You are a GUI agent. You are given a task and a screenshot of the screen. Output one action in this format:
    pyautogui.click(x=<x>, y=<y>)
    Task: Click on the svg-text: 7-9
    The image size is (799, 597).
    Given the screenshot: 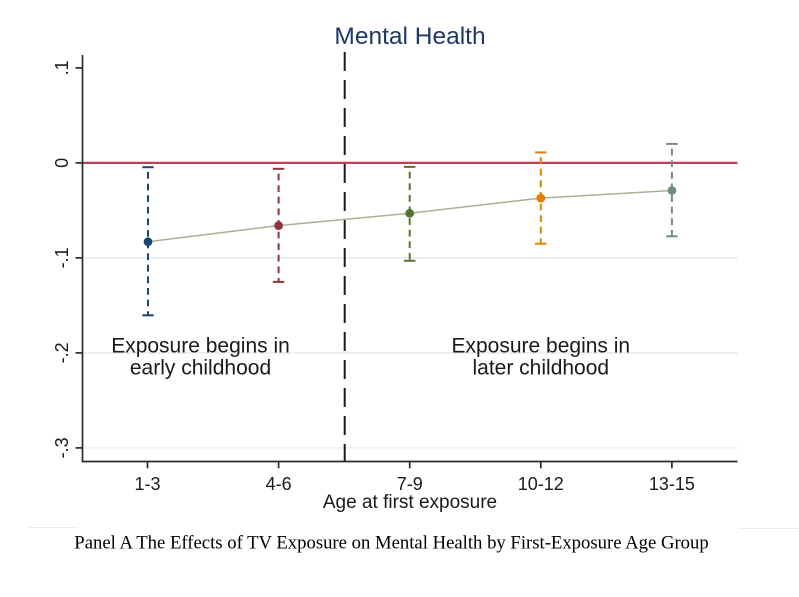 What is the action you would take?
    pyautogui.click(x=410, y=484)
    